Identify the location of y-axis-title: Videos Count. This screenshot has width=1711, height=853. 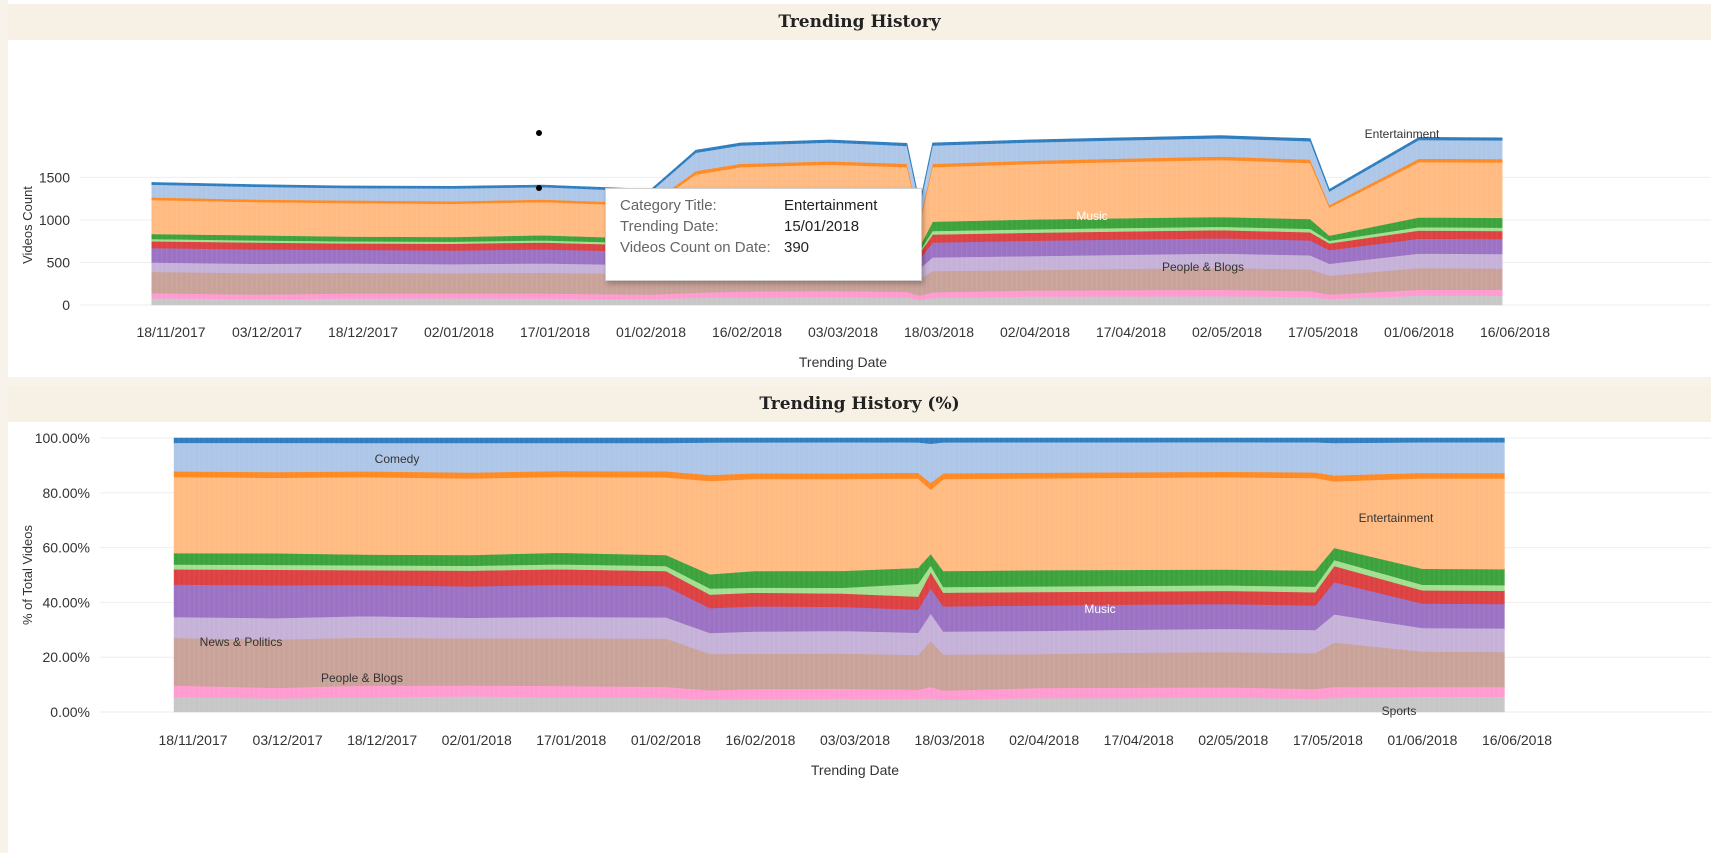
(27, 225).